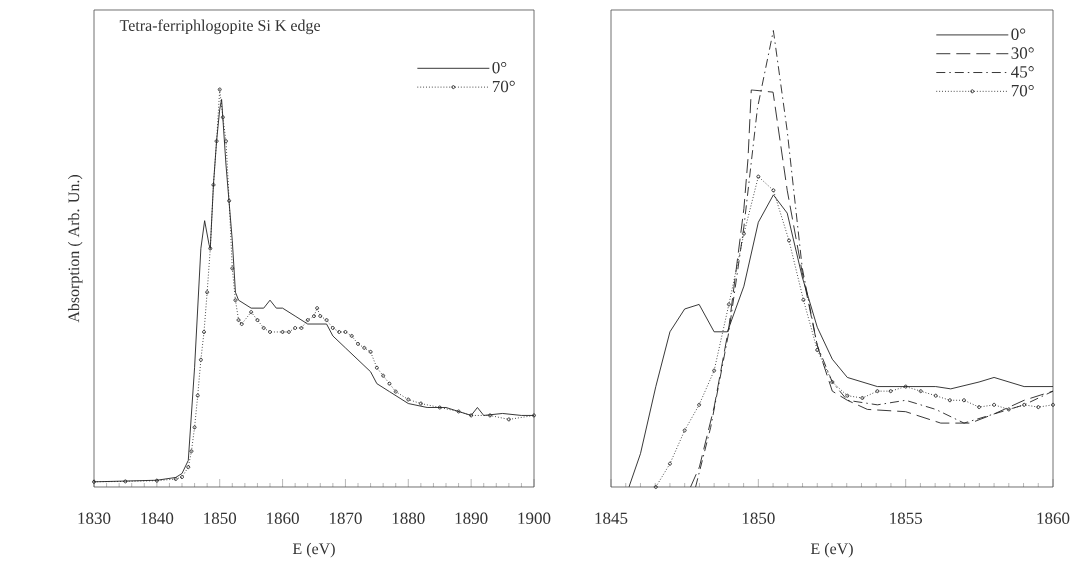 The image size is (1081, 574). I want to click on x-tick-label: 1830, so click(94, 518).